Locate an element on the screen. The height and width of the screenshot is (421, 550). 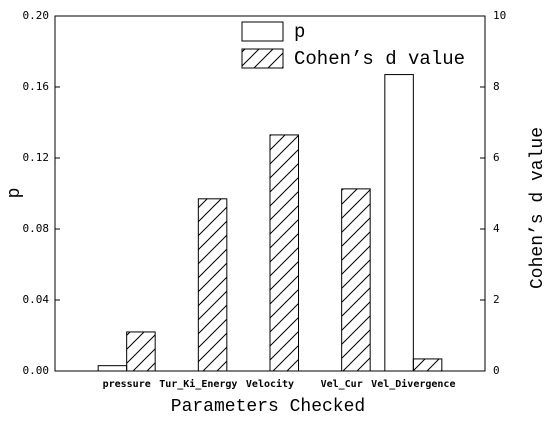
y2-axis-label: Cohen’s d value is located at coordinates (538, 208).